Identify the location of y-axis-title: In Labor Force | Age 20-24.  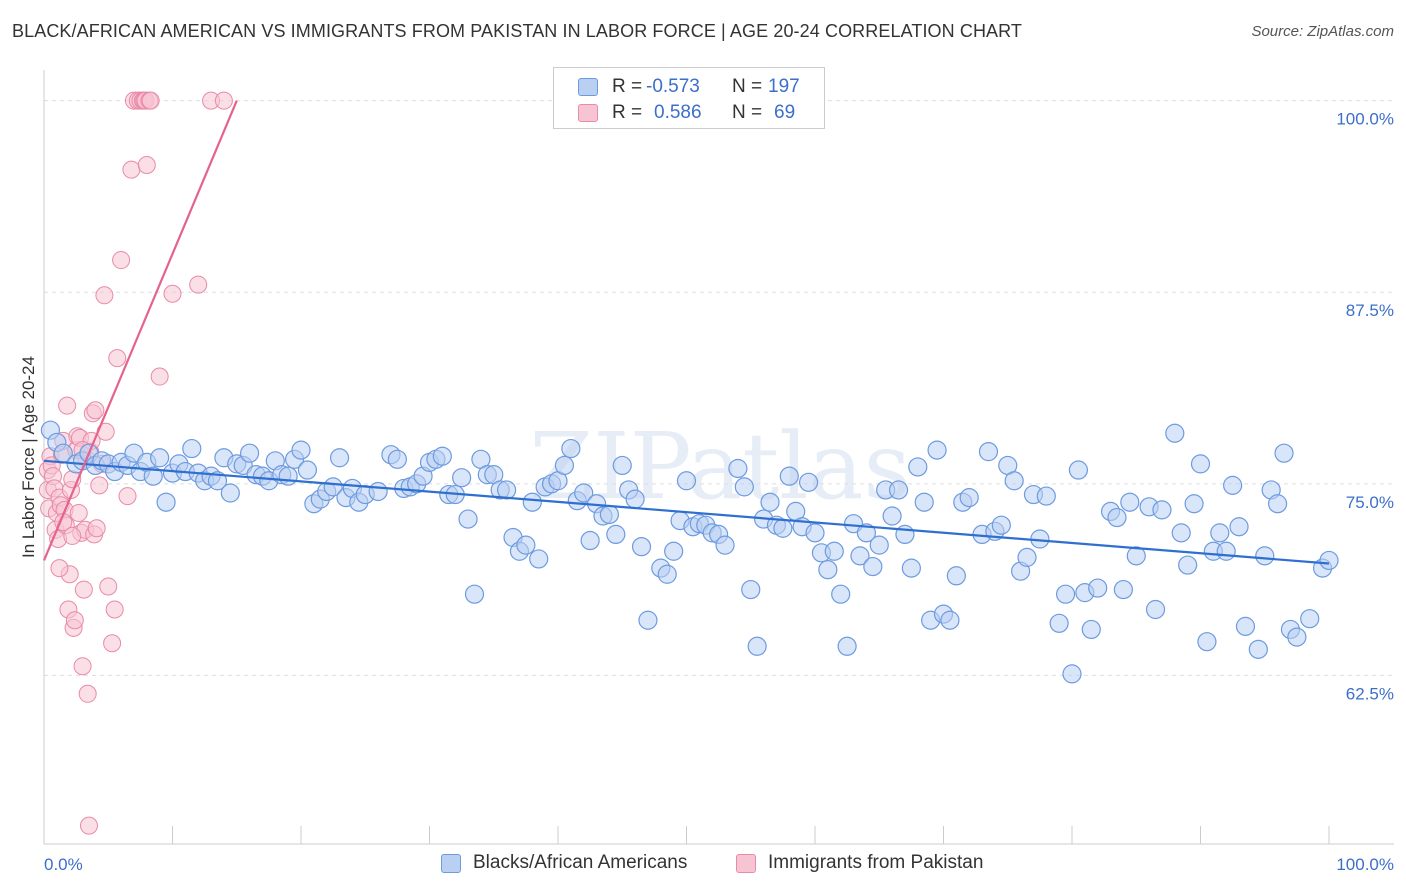
(28, 457).